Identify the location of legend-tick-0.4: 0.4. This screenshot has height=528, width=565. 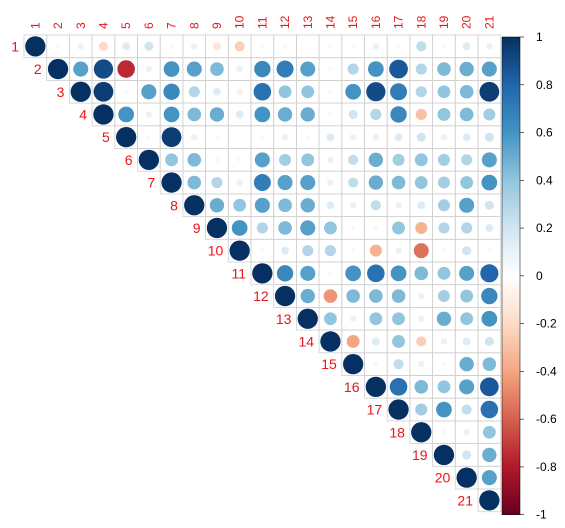
(544, 180).